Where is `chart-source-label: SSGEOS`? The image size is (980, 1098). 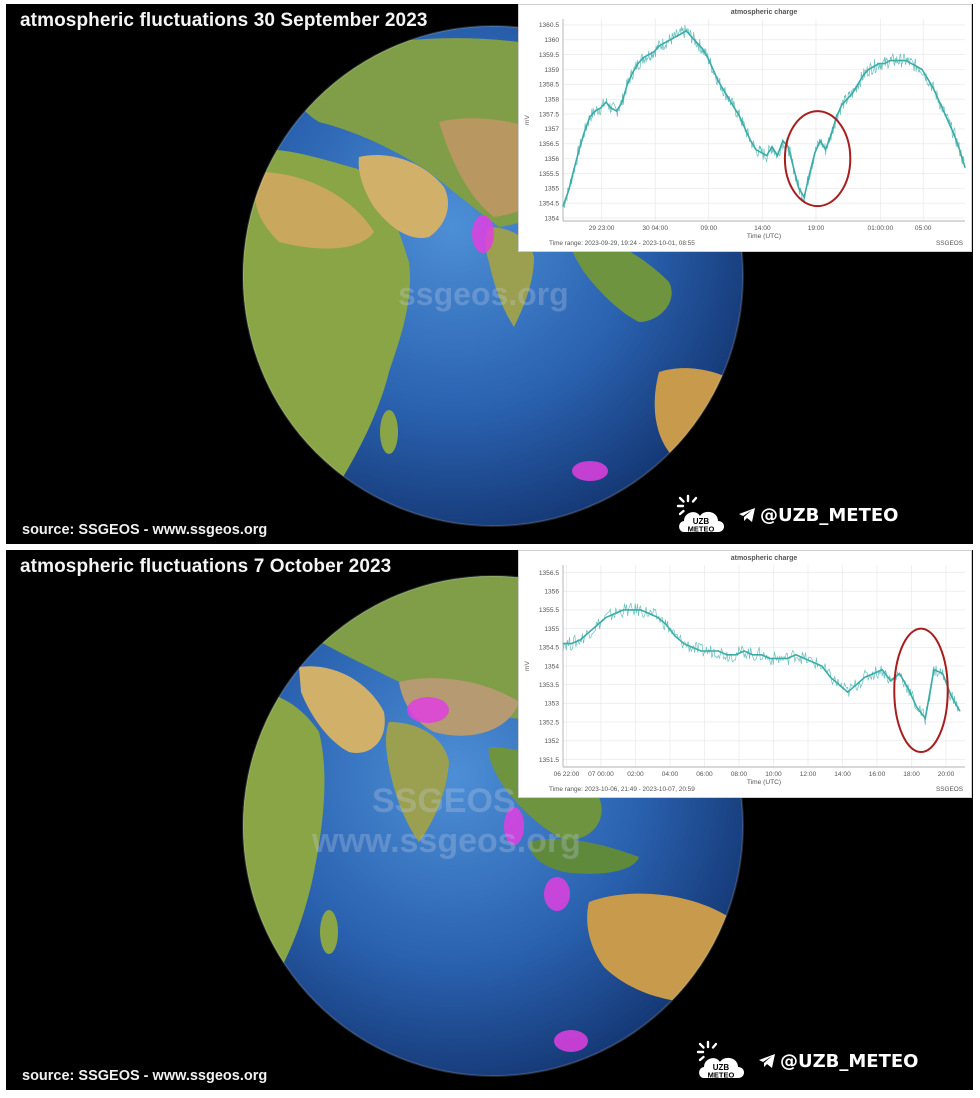 chart-source-label: SSGEOS is located at coordinates (949, 243).